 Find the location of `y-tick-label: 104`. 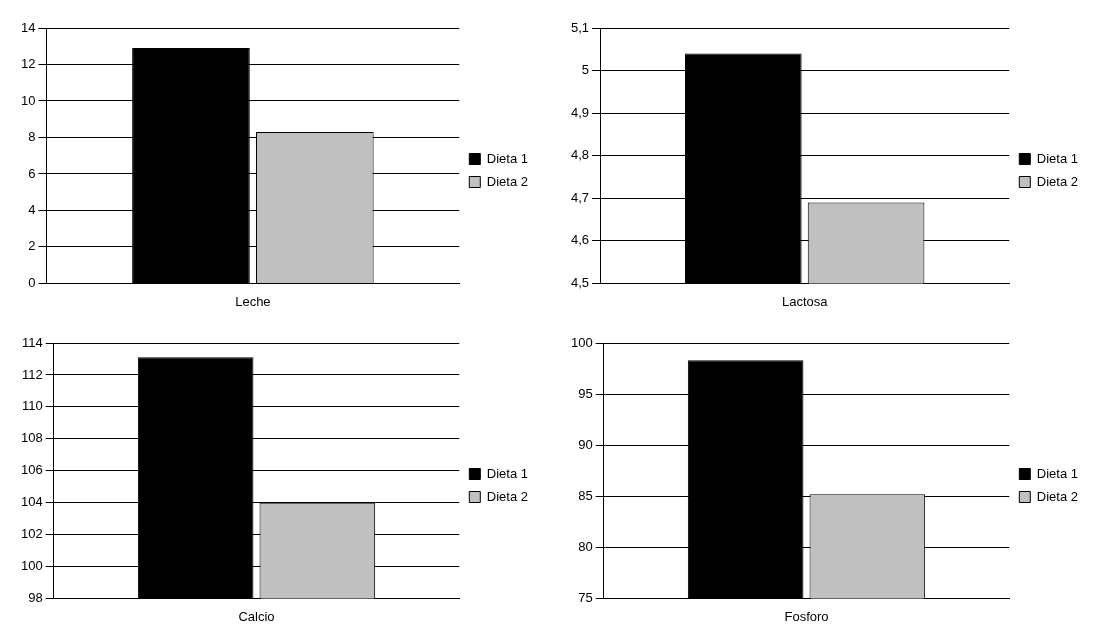

y-tick-label: 104 is located at coordinates (31, 502).